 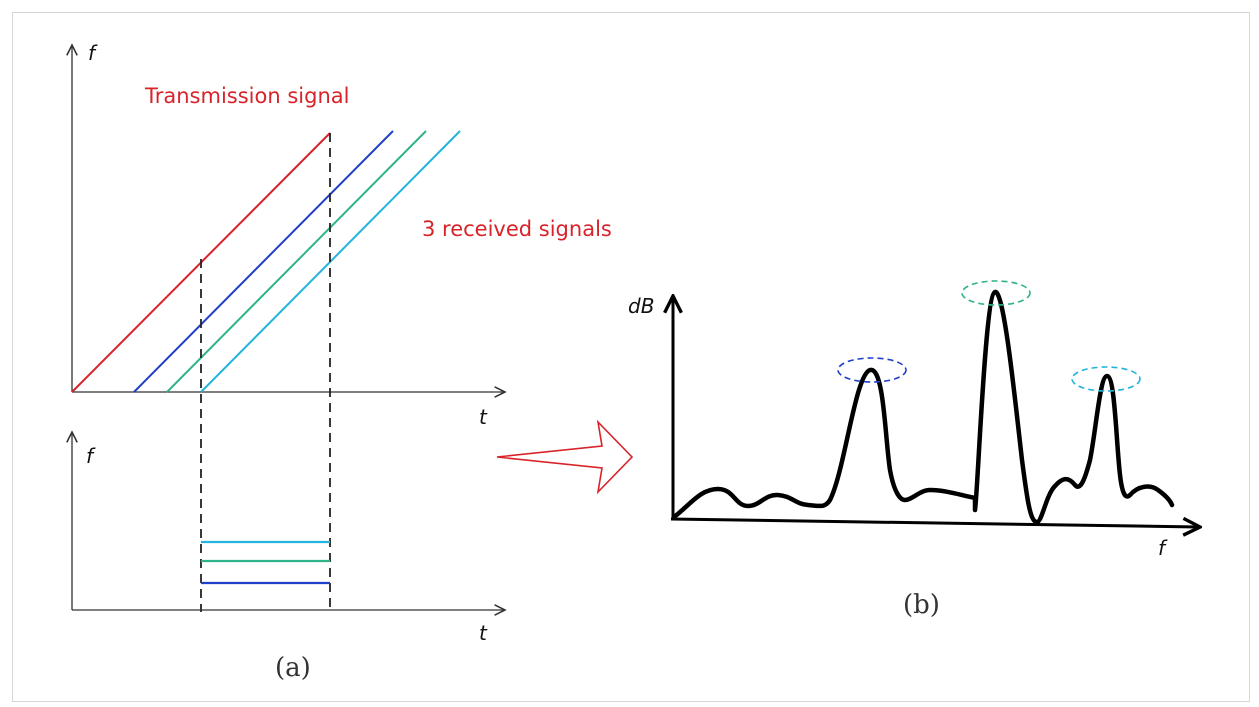 I want to click on spectrum-curve, so click(x=923, y=407).